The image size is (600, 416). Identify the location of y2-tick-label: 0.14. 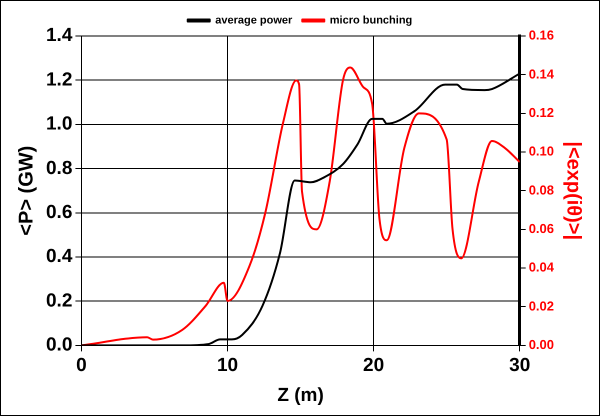
(541, 74).